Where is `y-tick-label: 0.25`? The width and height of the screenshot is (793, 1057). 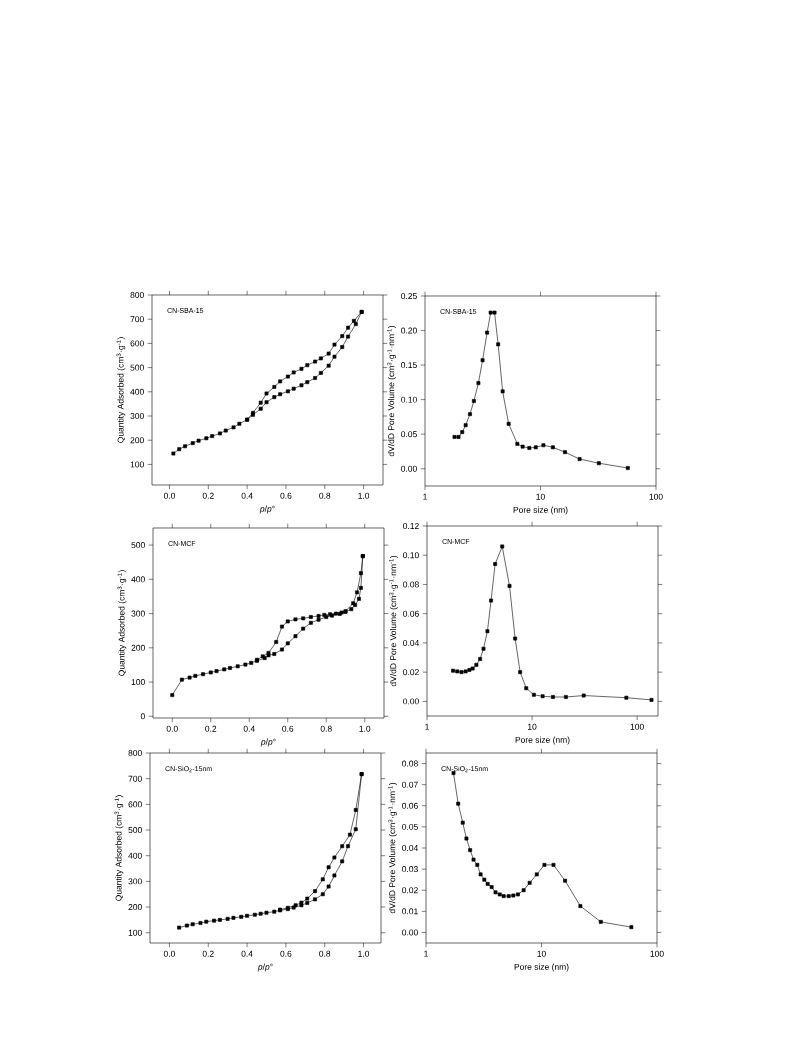
y-tick-label: 0.25 is located at coordinates (409, 296).